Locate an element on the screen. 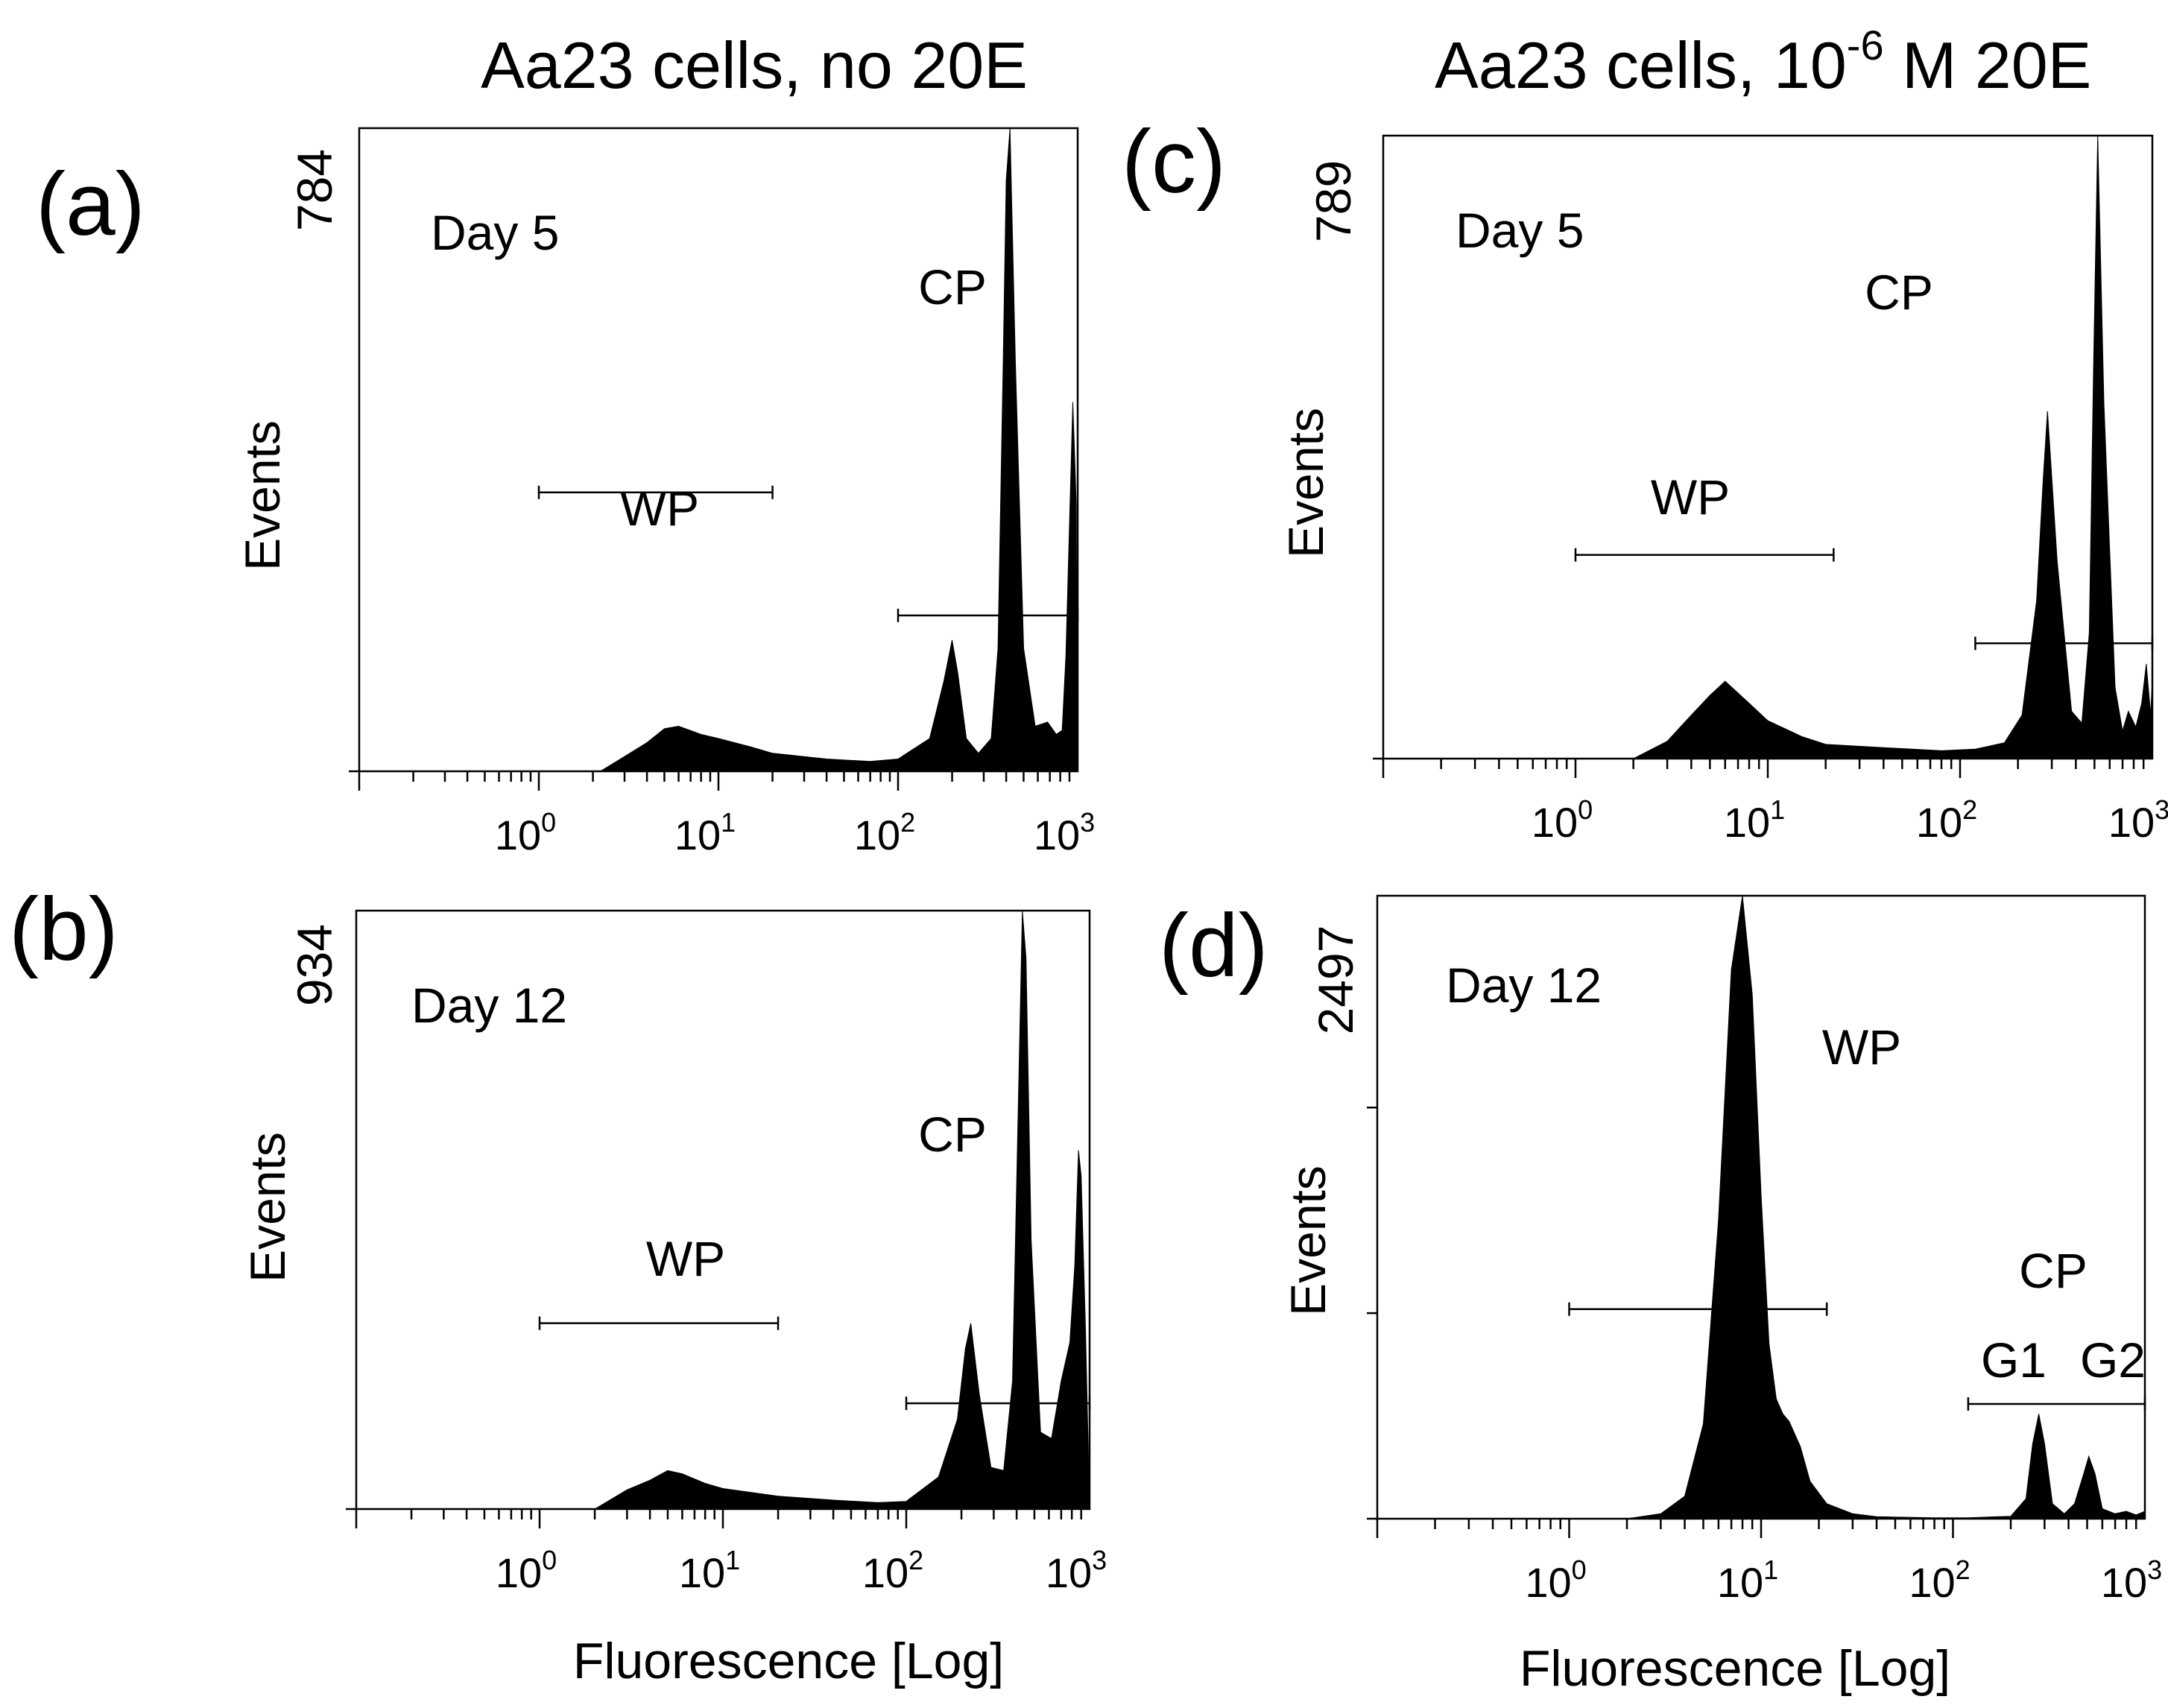 Image resolution: width=2168 pixels, height=1708 pixels. subpeak-label-g1: G1 is located at coordinates (2014, 1360).